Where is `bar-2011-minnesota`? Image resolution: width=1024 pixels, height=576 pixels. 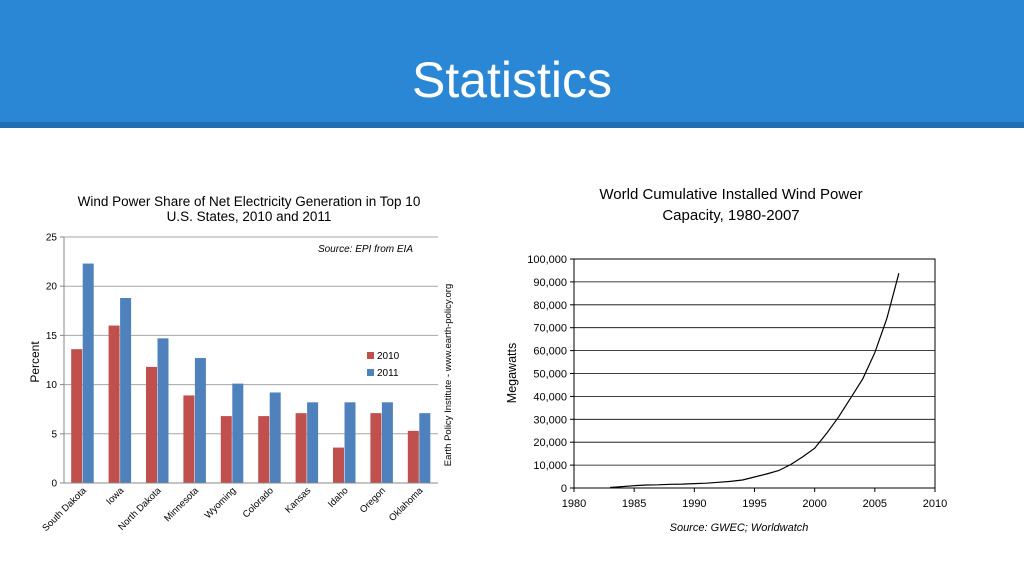 bar-2011-minnesota is located at coordinates (200, 420).